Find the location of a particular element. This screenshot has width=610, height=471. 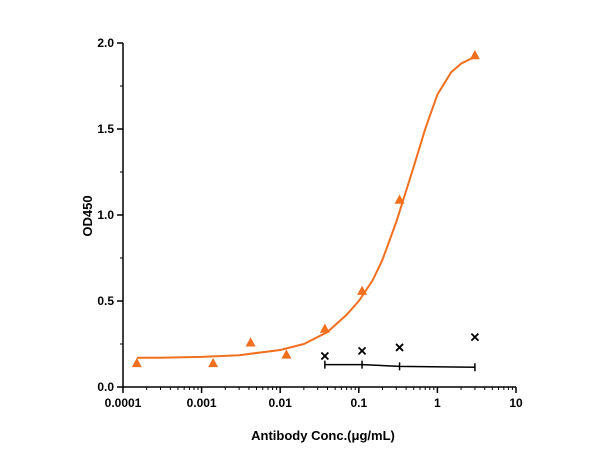

x-tick-label: 0.001 is located at coordinates (202, 403).